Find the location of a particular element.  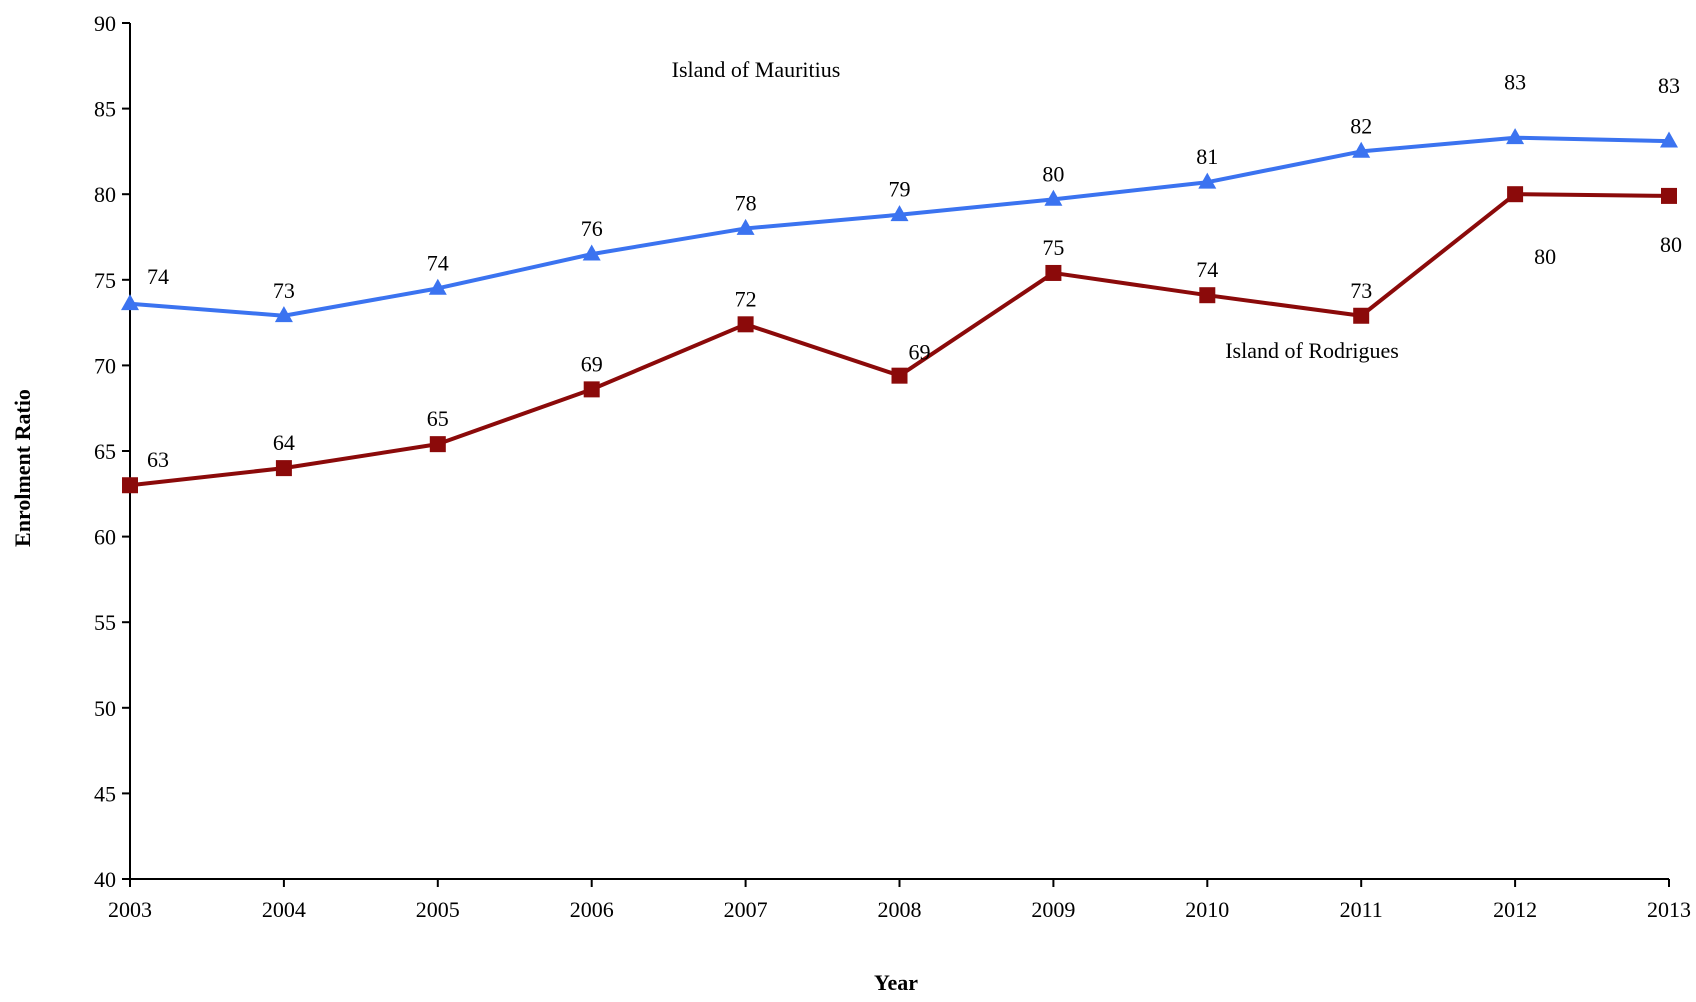

data-label-rodrigues: 63 is located at coordinates (158, 459).